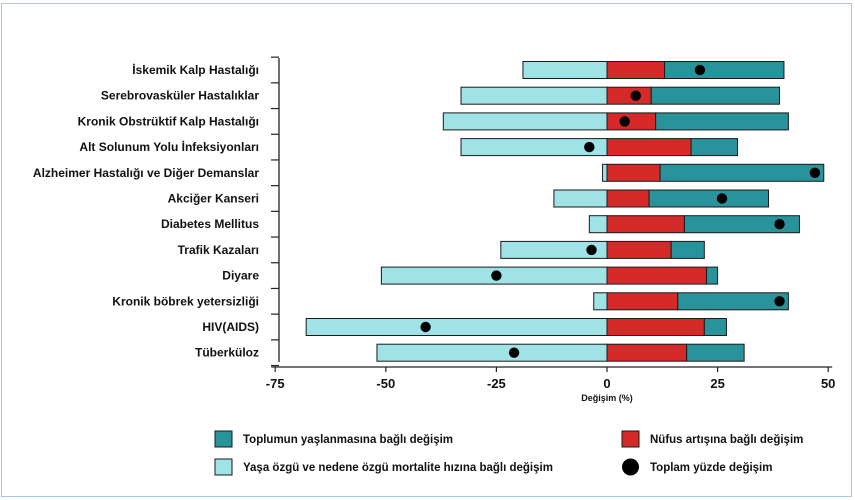  What do you see at coordinates (589, 147) in the screenshot?
I see `total-dot-alt-solunum-yolu-infeksiyonlari` at bounding box center [589, 147].